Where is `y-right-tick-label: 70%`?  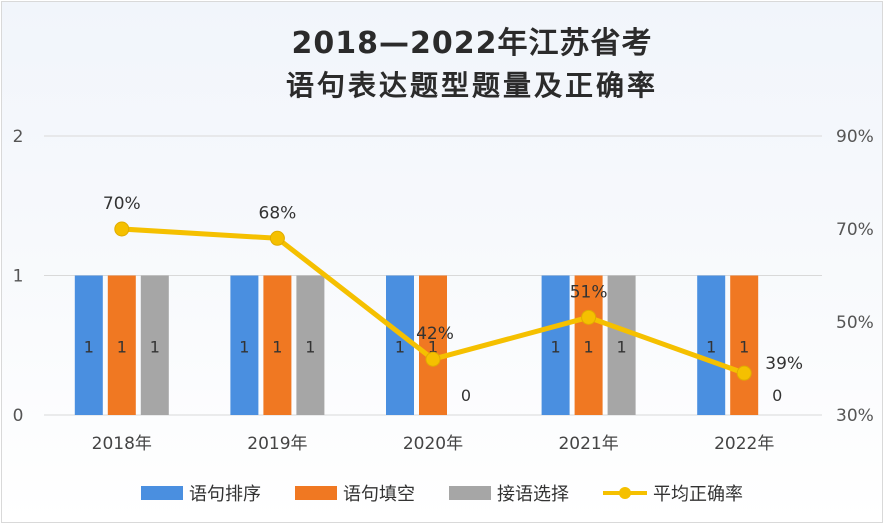
y-right-tick-label: 70% is located at coordinates (855, 230).